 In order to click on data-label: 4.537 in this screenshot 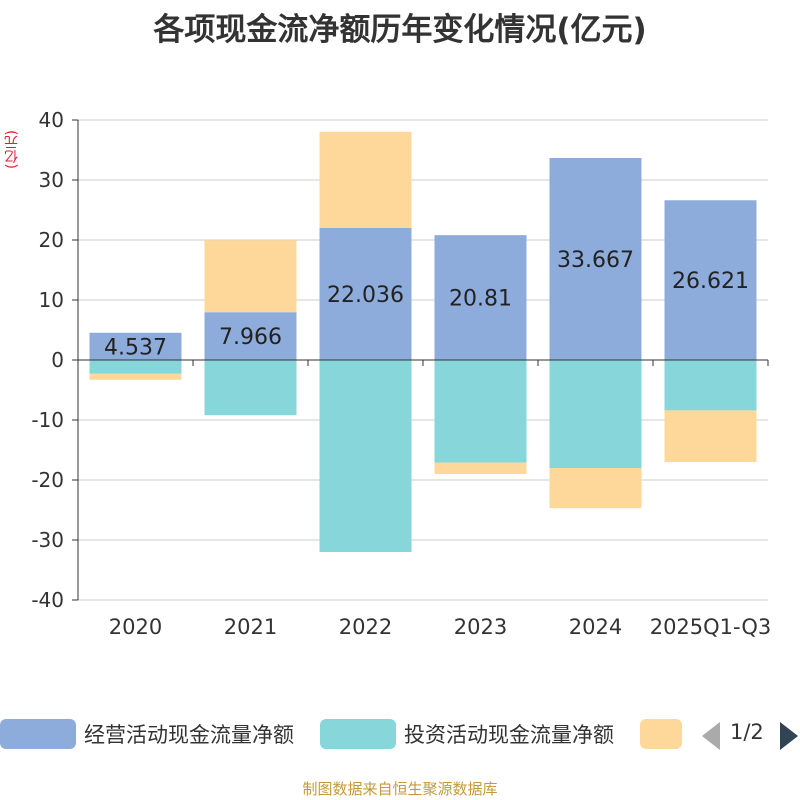, I will do `click(135, 347)`.